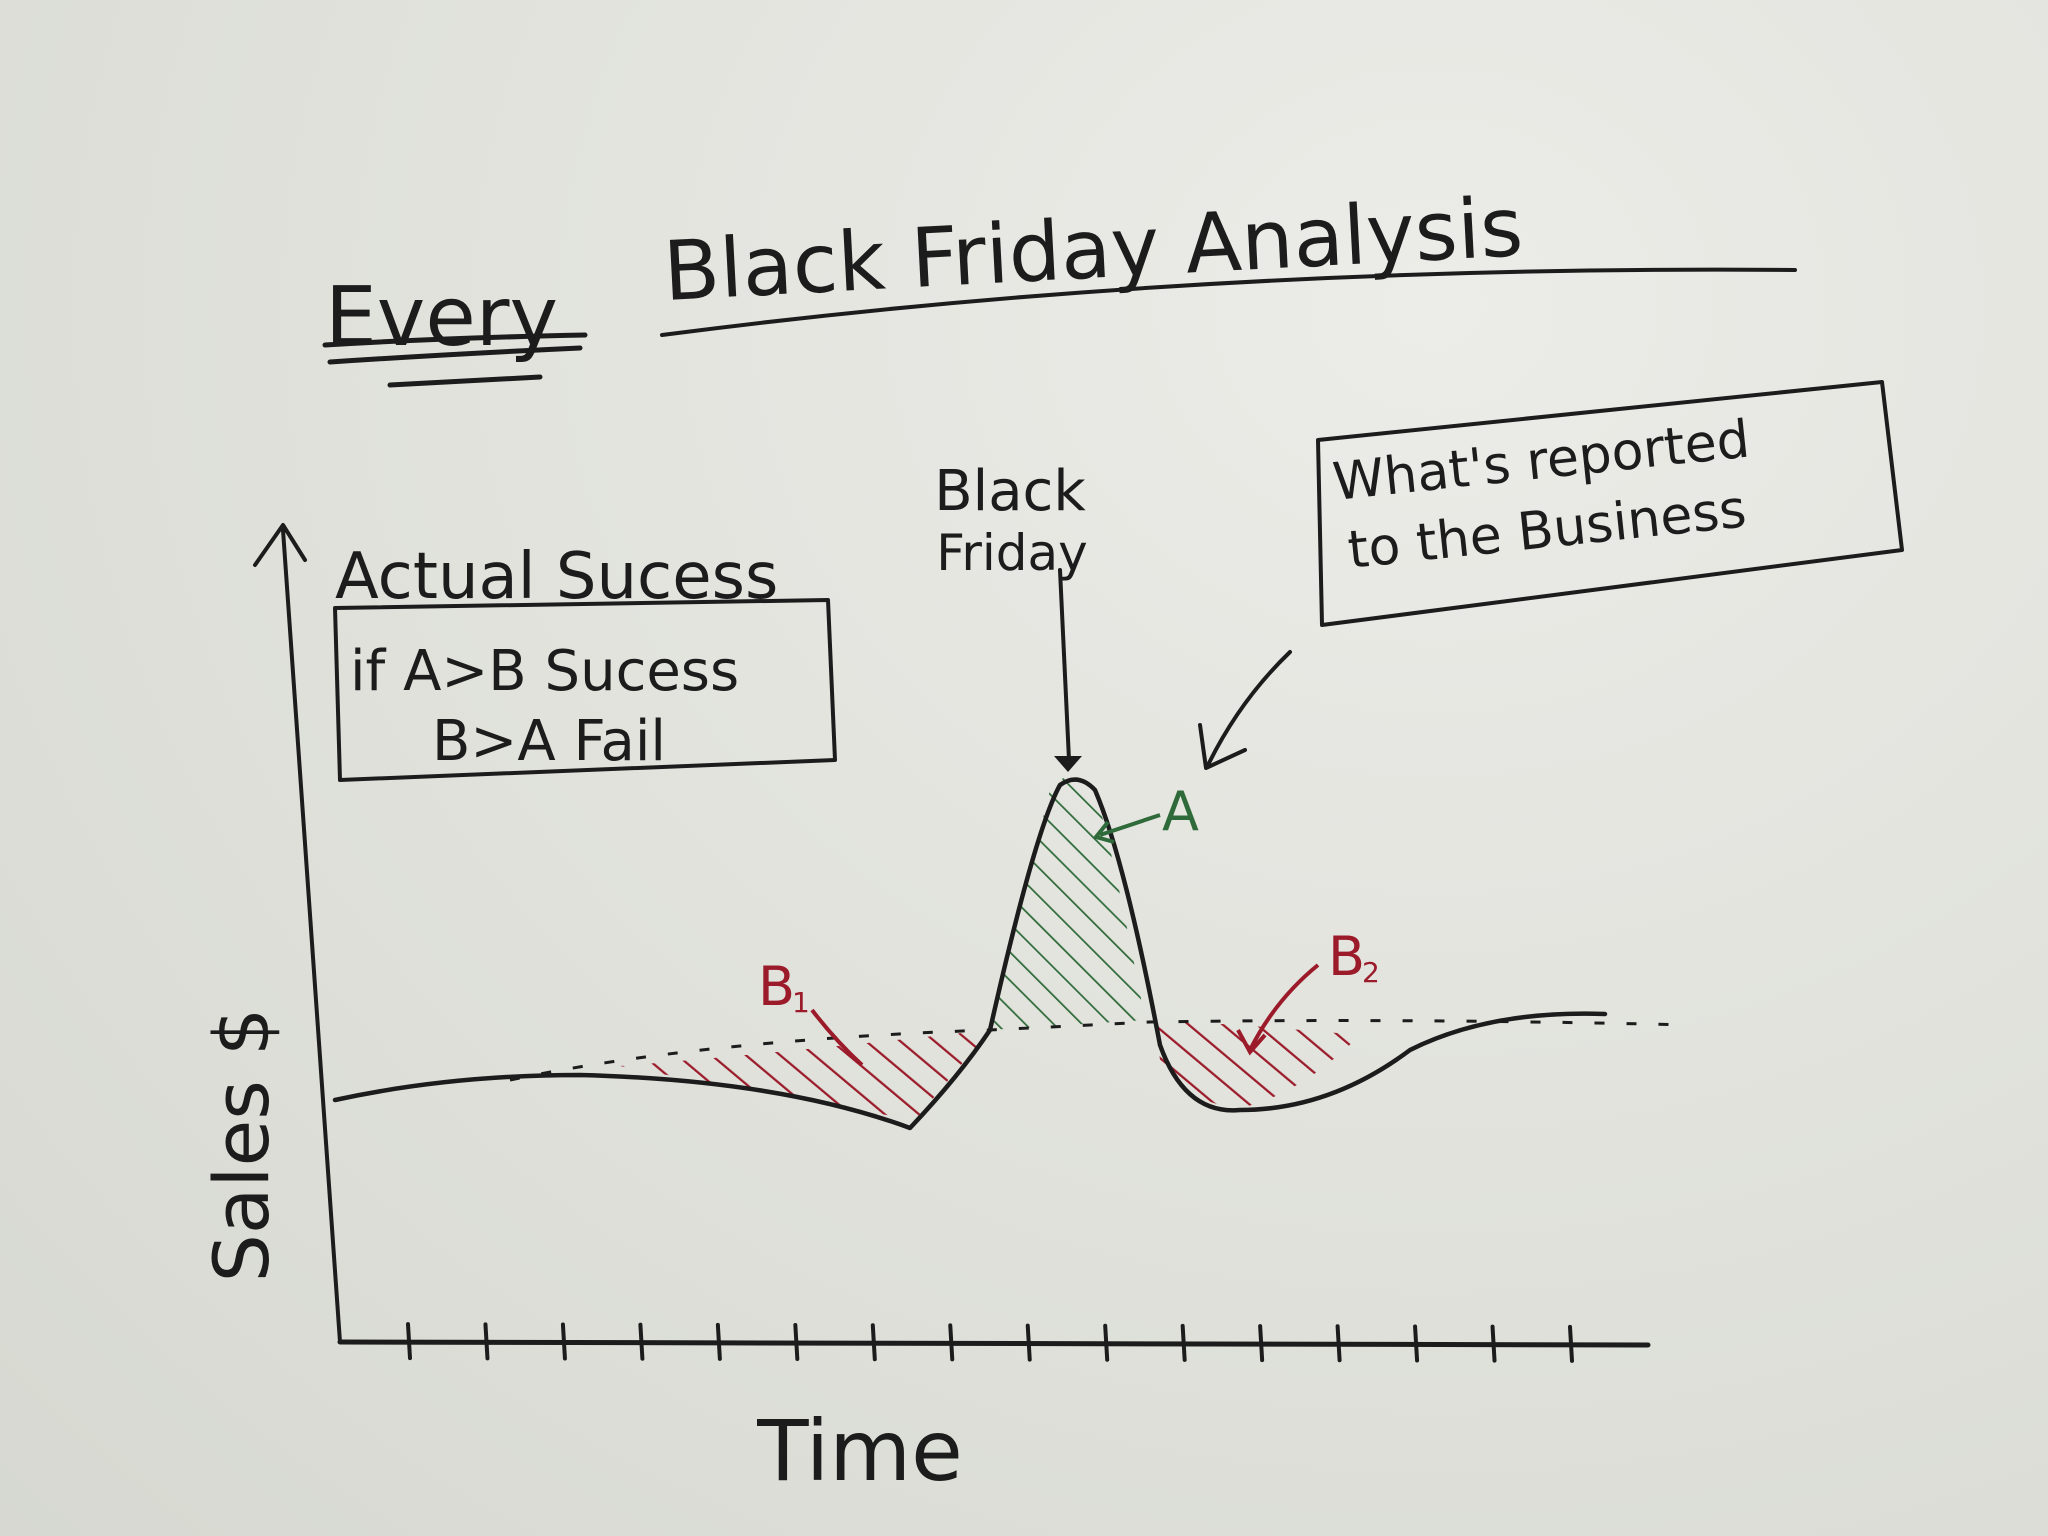 Image resolution: width=2048 pixels, height=1536 pixels. What do you see at coordinates (859, 1451) in the screenshot?
I see `x-axis-label: Time` at bounding box center [859, 1451].